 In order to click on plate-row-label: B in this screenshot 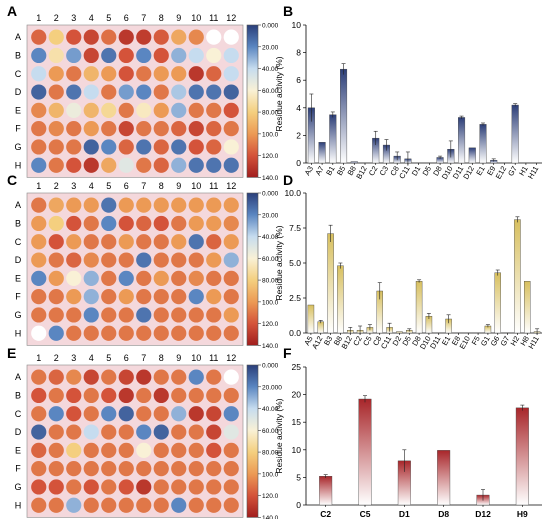, I will do `click(18, 395)`.